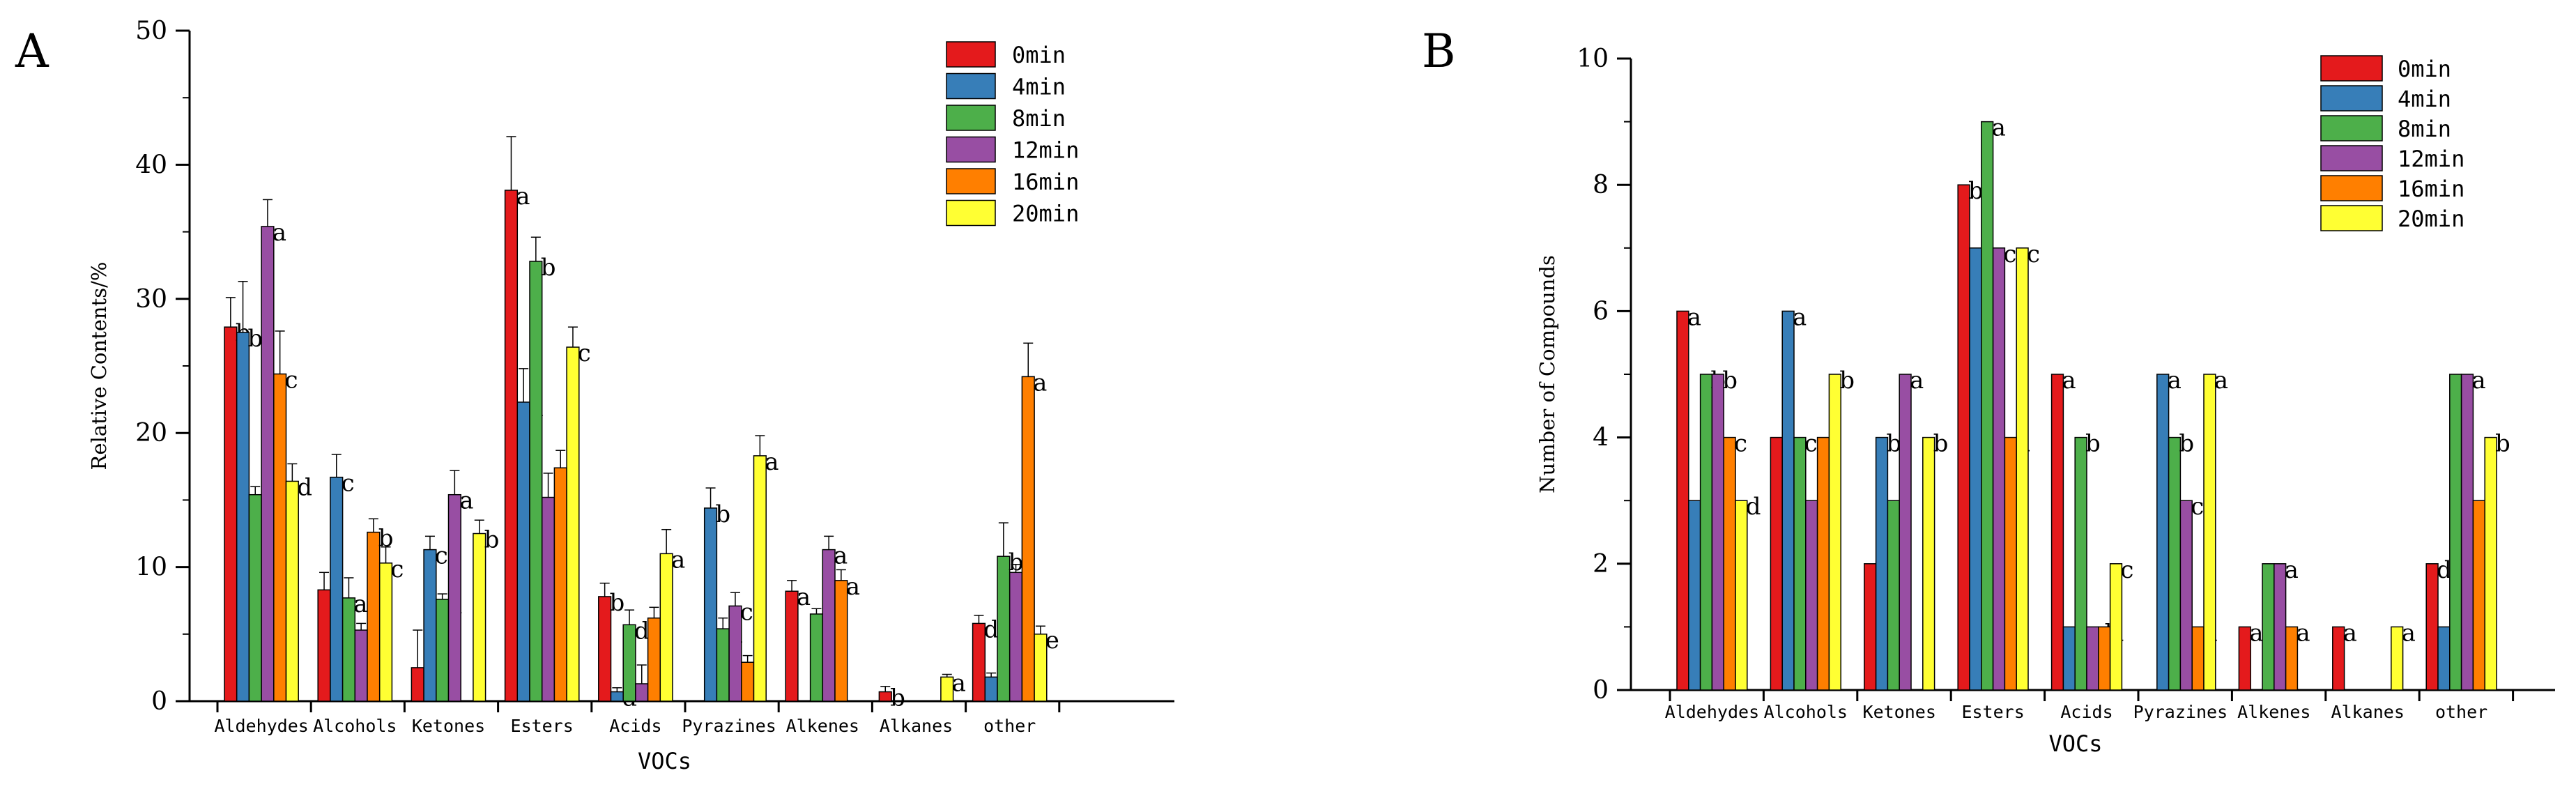  I want to click on bar-20min-Alcohols, so click(1835, 532).